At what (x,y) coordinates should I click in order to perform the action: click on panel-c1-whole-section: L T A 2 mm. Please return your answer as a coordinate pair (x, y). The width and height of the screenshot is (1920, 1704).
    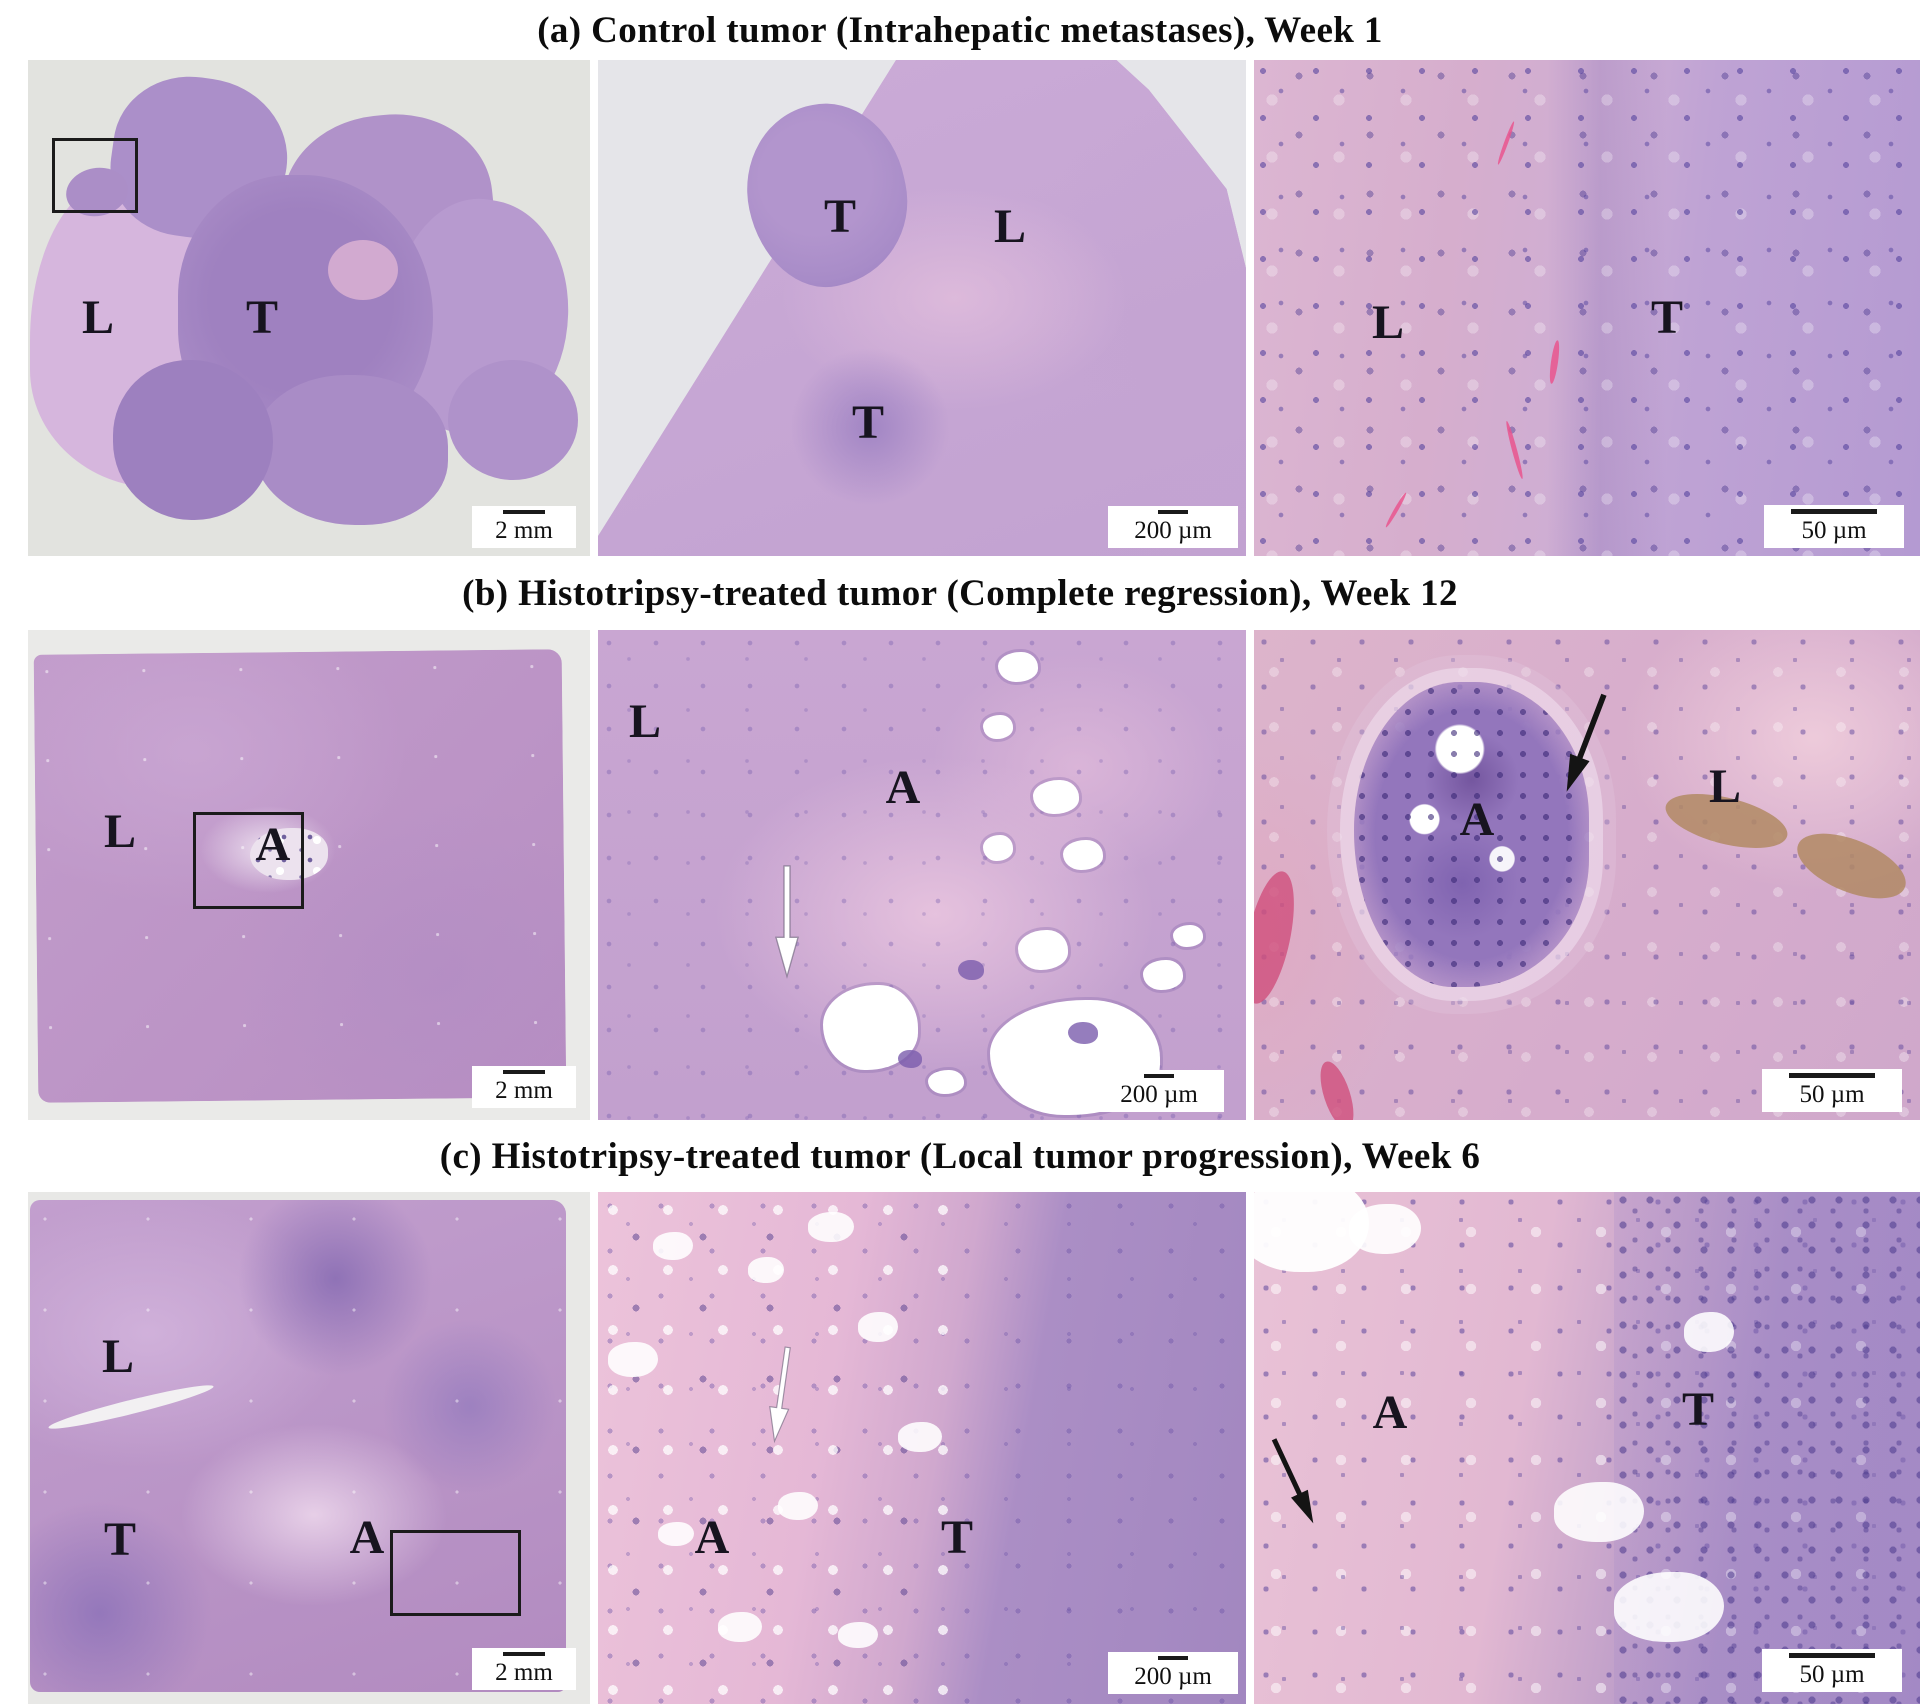
    Looking at the image, I should click on (309, 1448).